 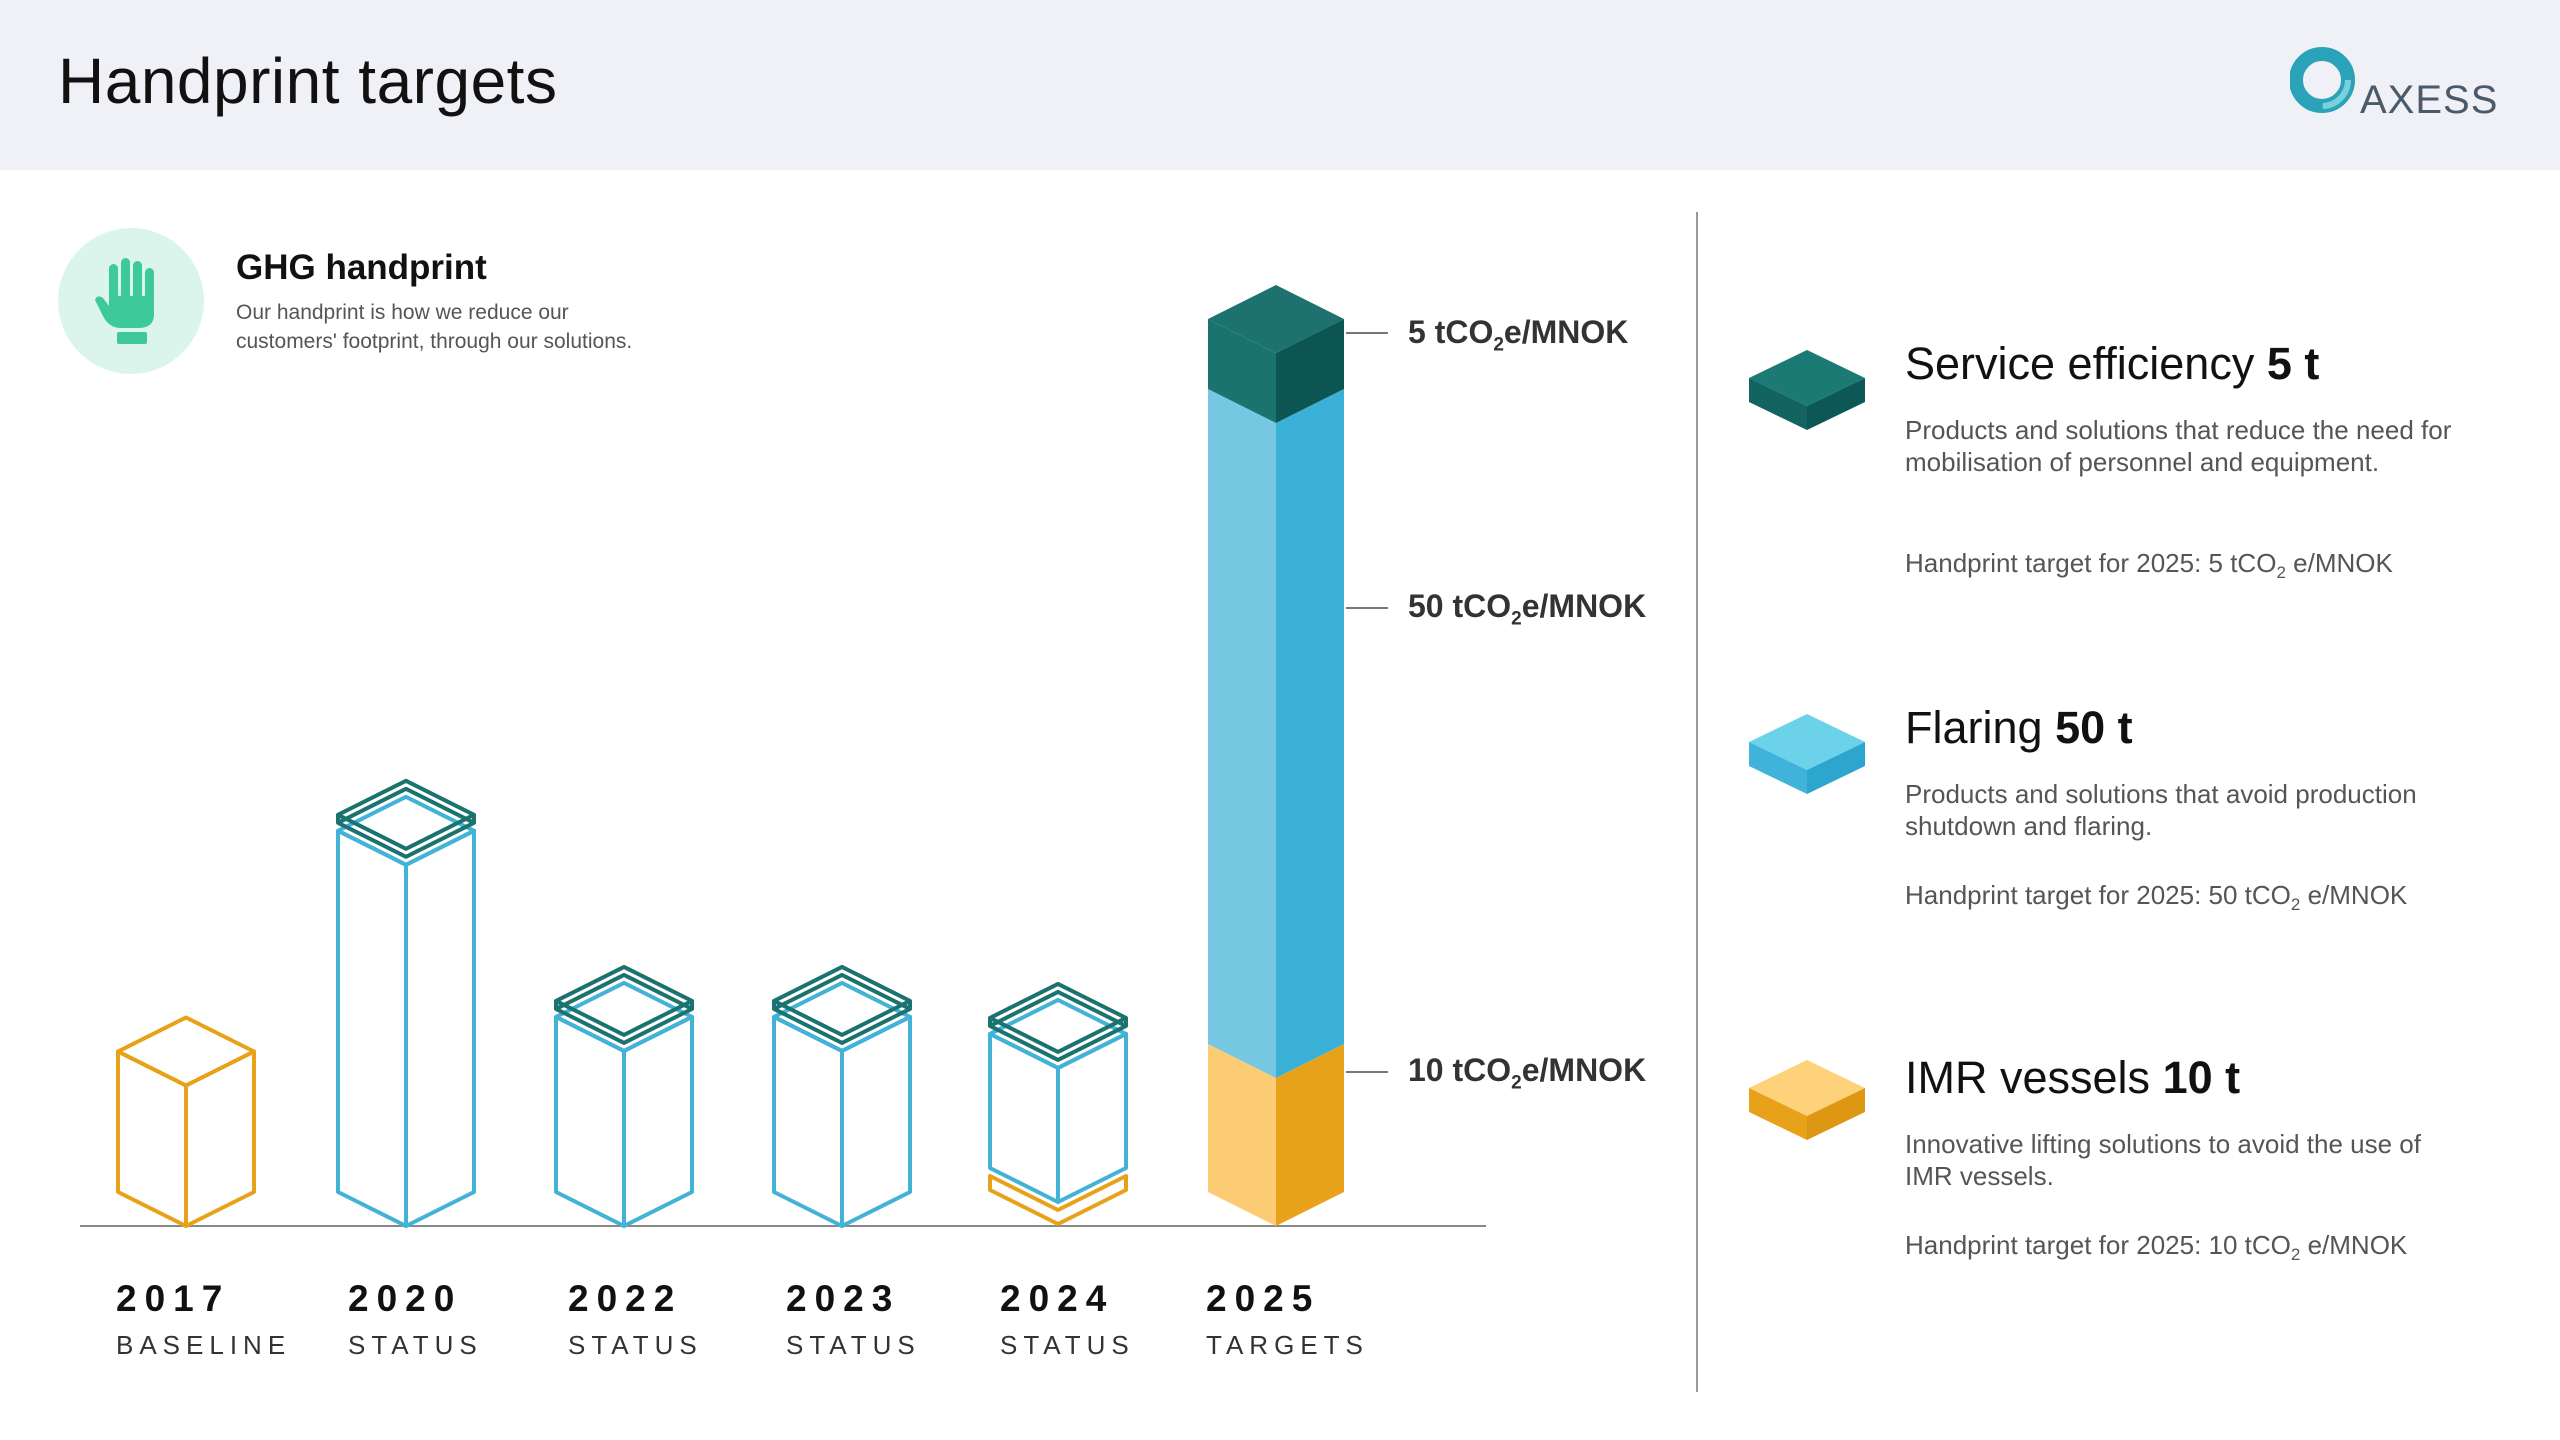 What do you see at coordinates (1067, 1345) in the screenshot?
I see `category-sublabel-2024: STATUS` at bounding box center [1067, 1345].